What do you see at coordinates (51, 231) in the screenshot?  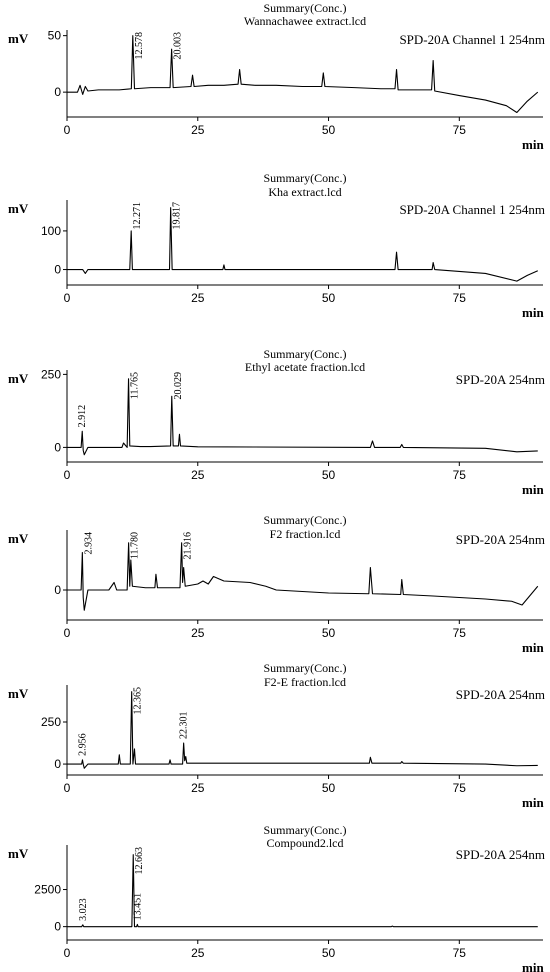 I see `y-tick-label: 100` at bounding box center [51, 231].